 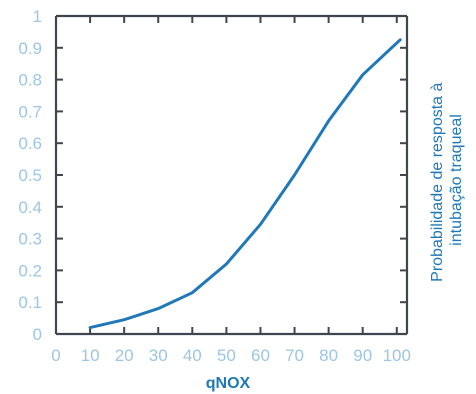 I want to click on x-tick-label: 100, so click(x=397, y=355).